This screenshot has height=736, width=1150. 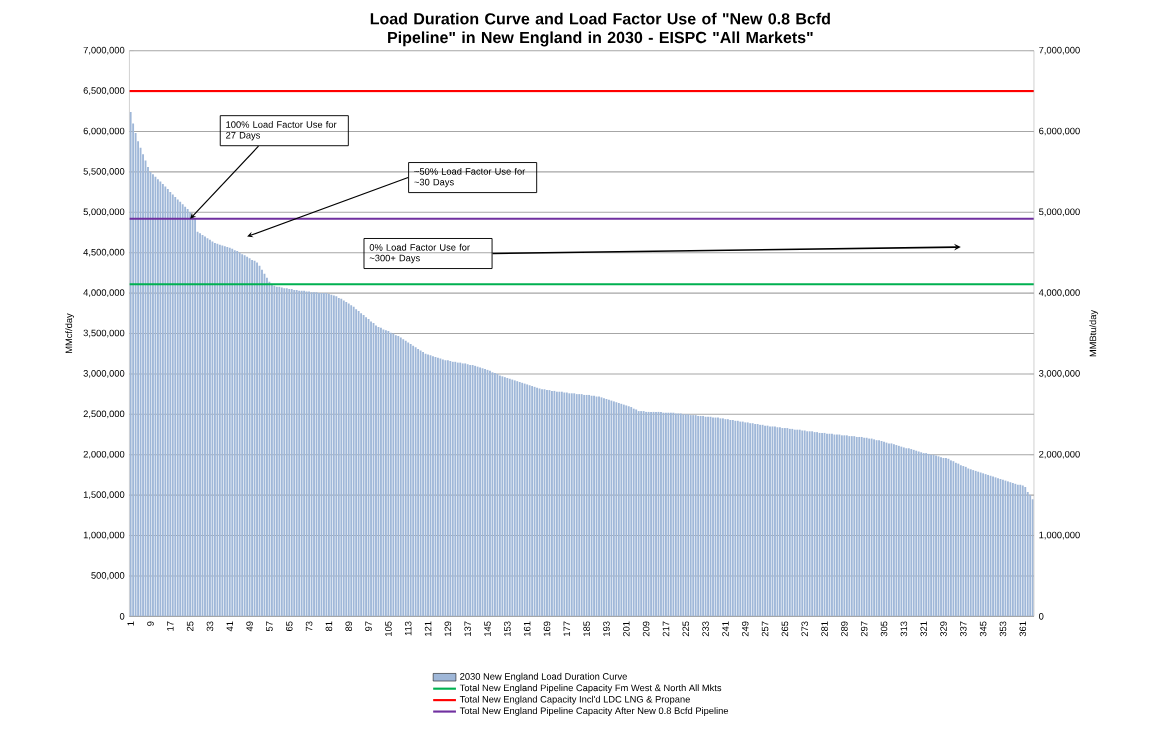 I want to click on x-tick-label: 289, so click(x=844, y=628).